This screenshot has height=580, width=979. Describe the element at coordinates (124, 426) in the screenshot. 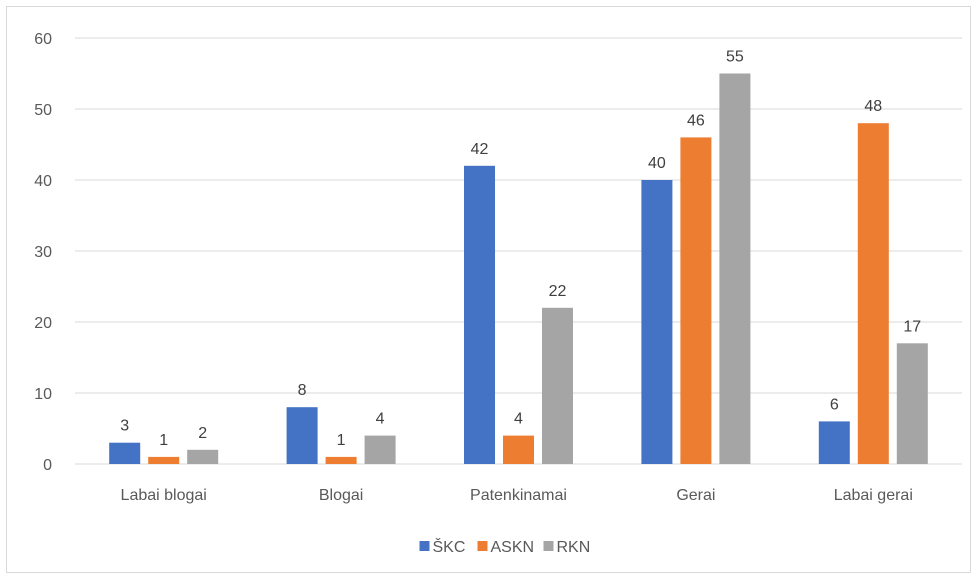

I see `data-label: 3` at that location.